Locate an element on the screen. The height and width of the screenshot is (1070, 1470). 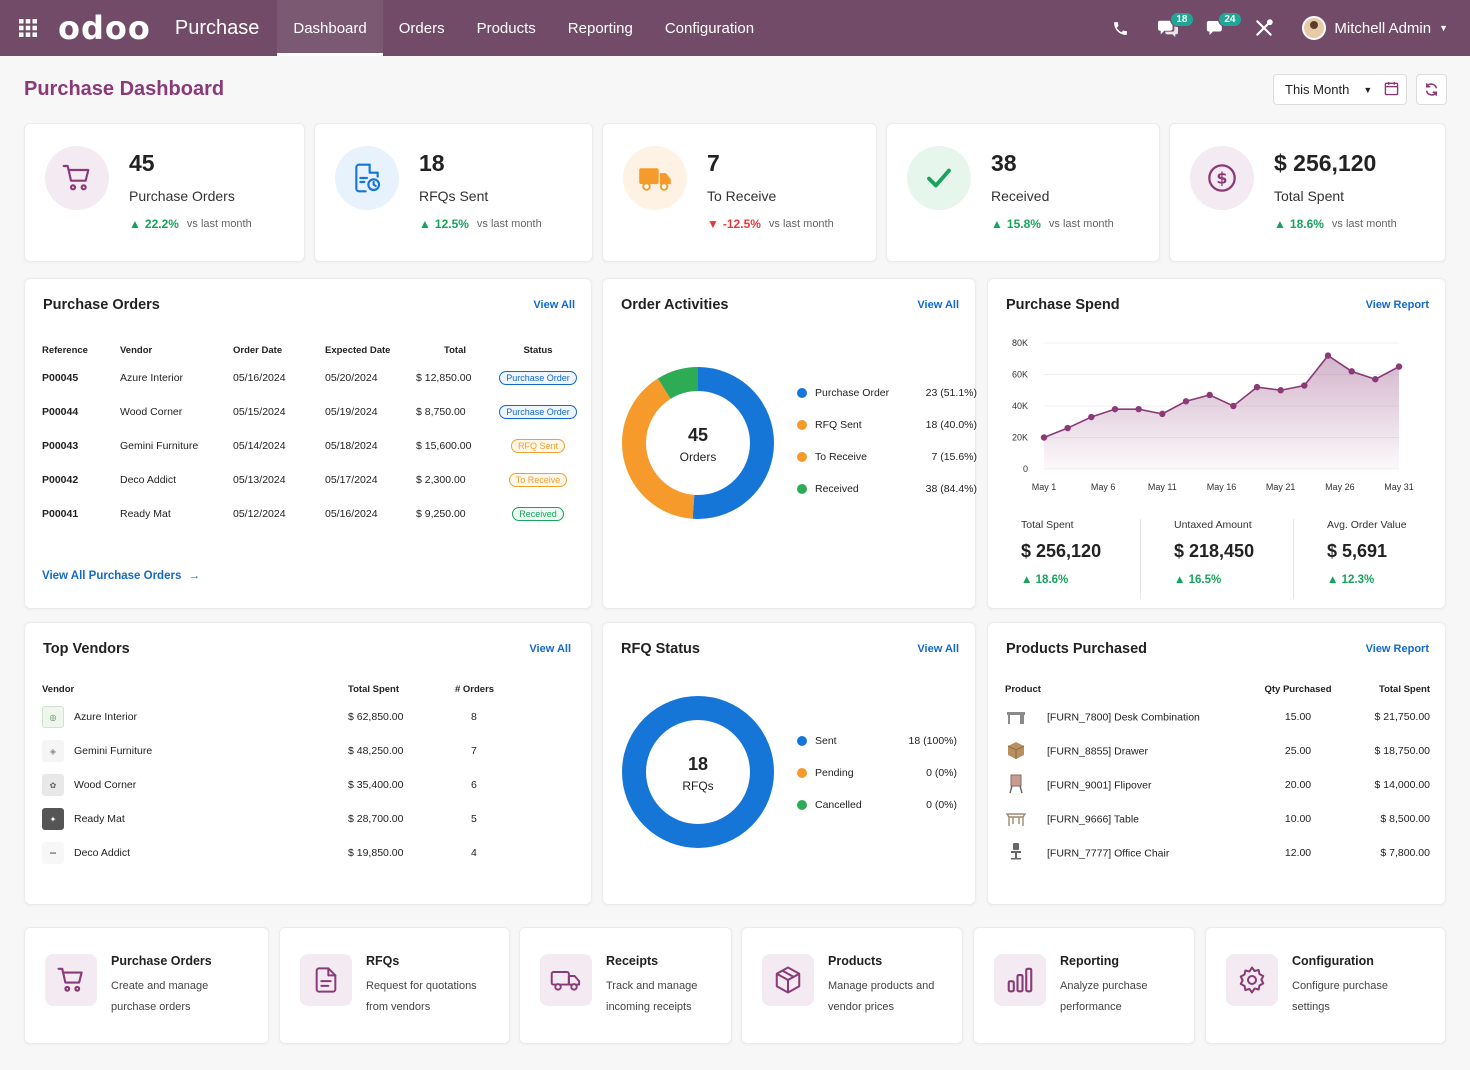
po-reference: P00044 is located at coordinates (60, 412).